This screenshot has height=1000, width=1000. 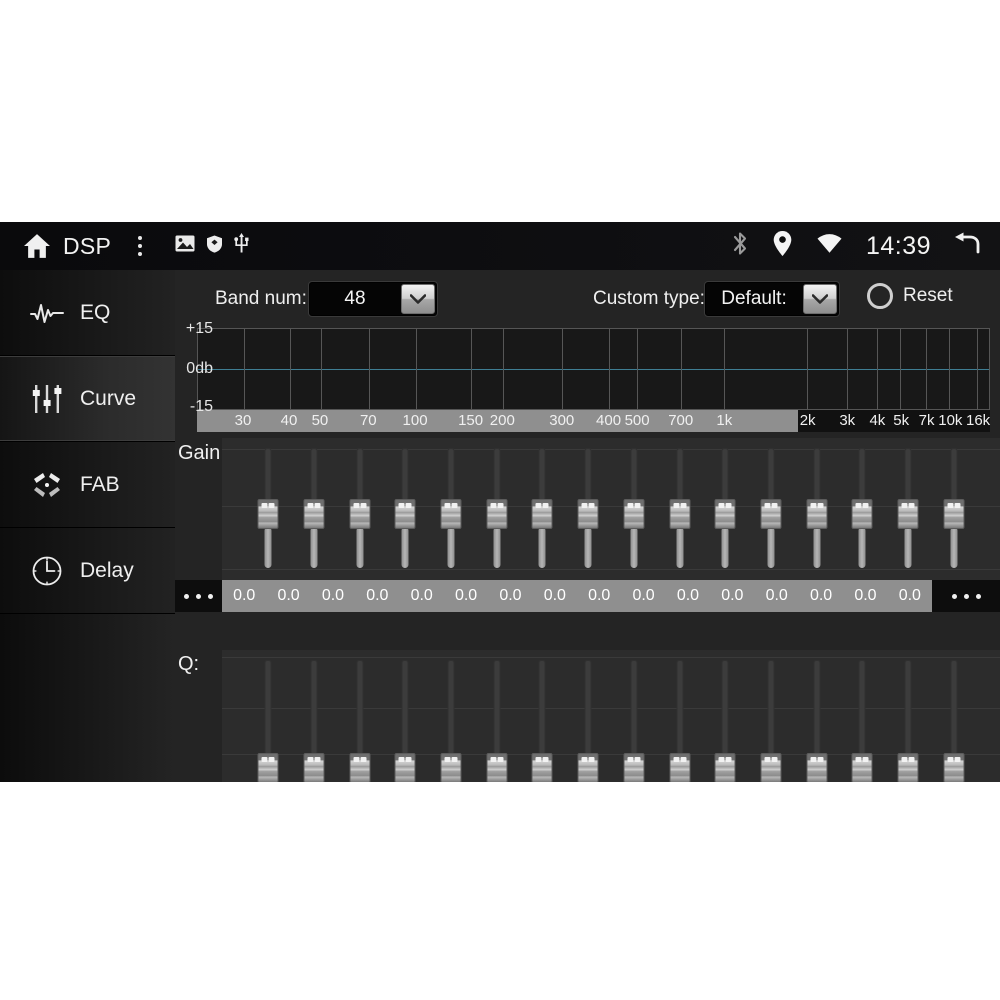 What do you see at coordinates (966, 246) in the screenshot?
I see `back-arrow-icon` at bounding box center [966, 246].